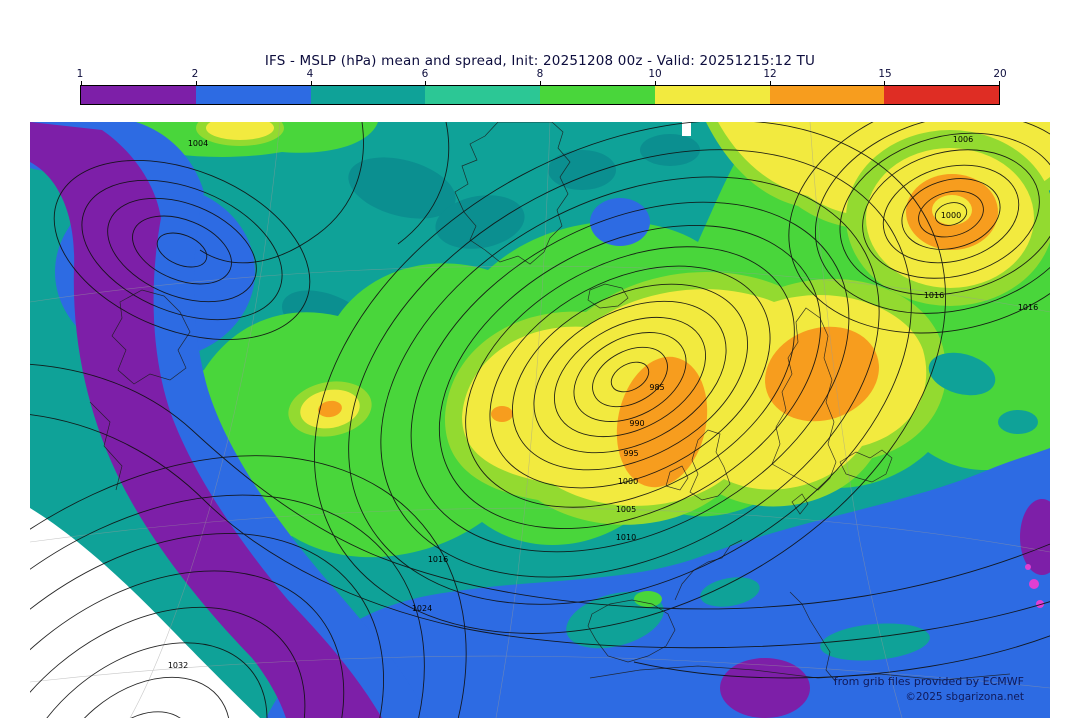 The height and width of the screenshot is (718, 1080). Describe the element at coordinates (248, 586) in the screenshot. I see `isobar-high-southwest` at that location.